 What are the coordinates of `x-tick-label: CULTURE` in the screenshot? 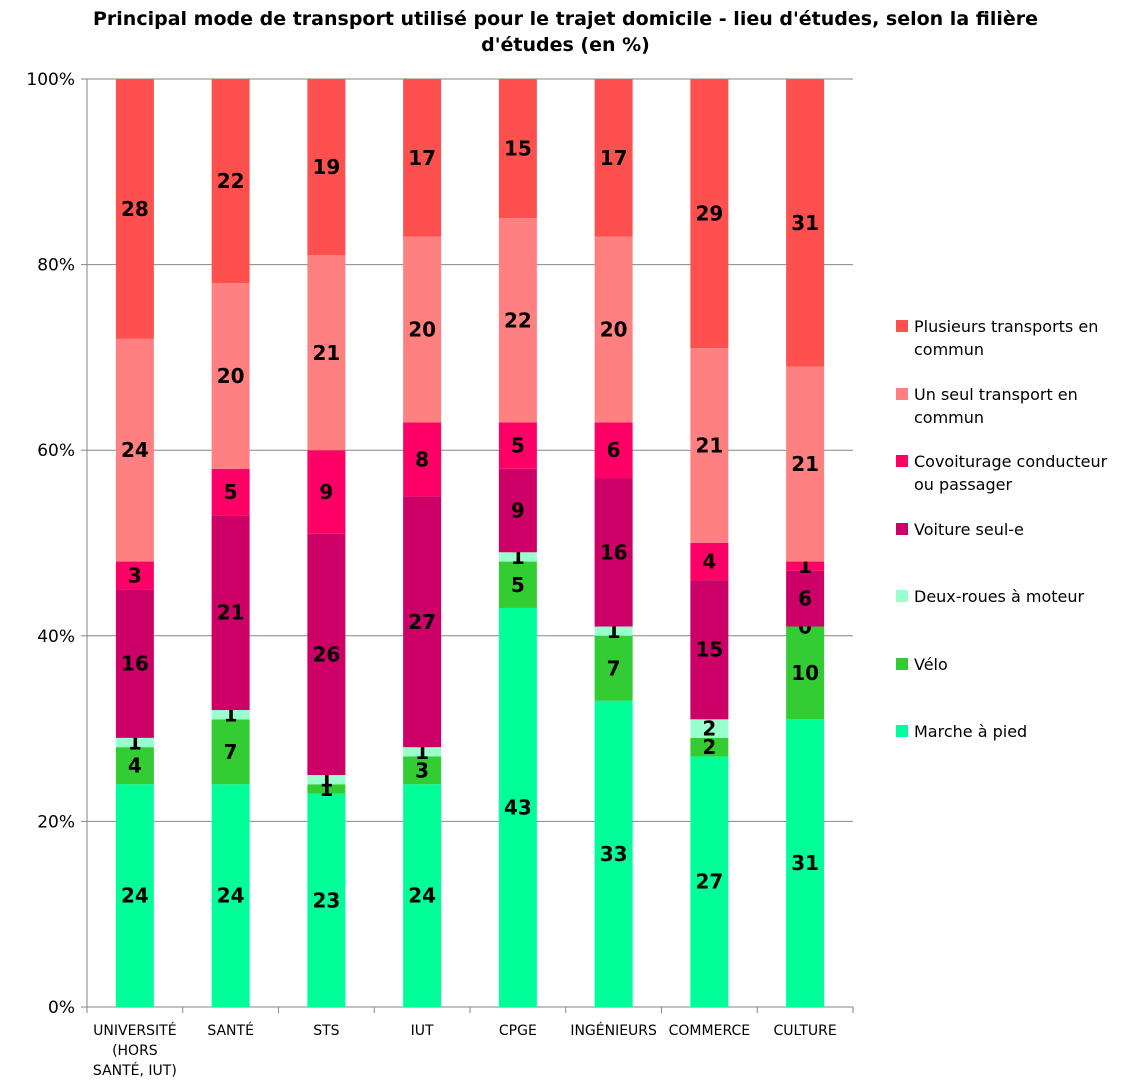 It's located at (804, 1031).